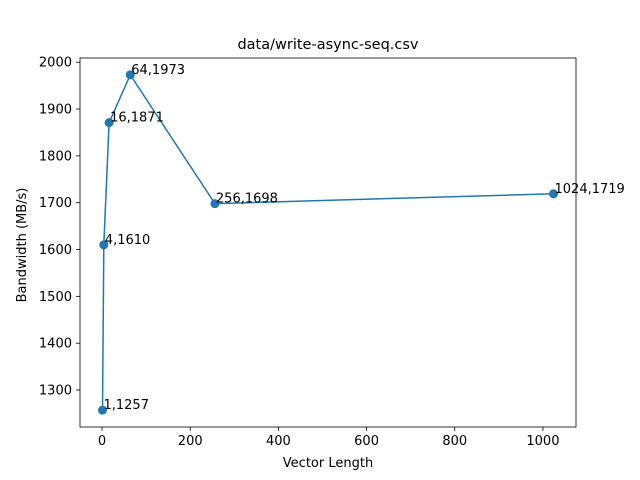  I want to click on y-axis-title: Bandwidth (MB/s), so click(22, 245).